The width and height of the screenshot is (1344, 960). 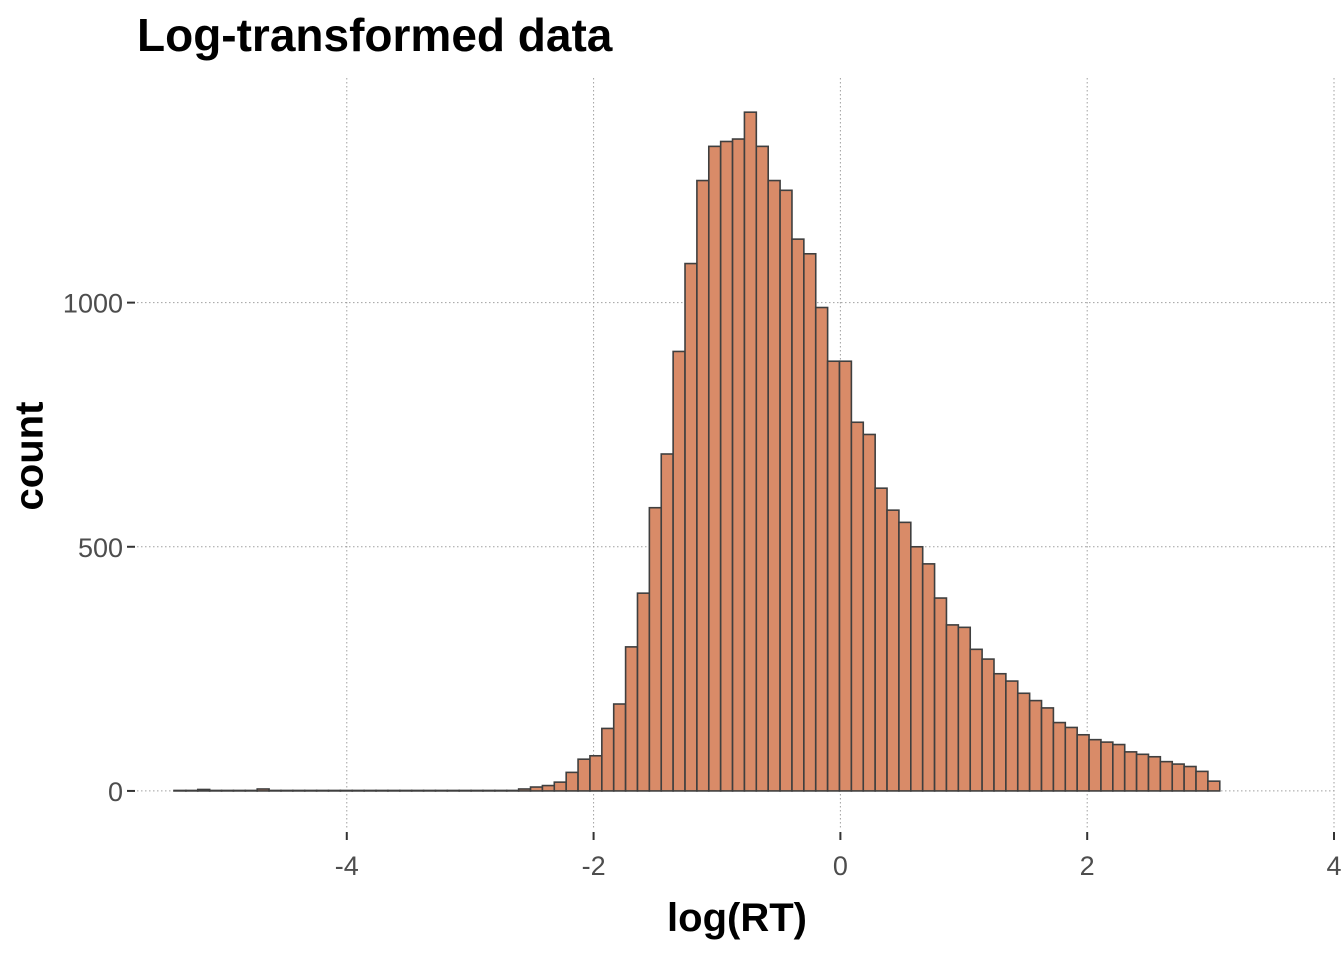 I want to click on y-tick-label: 0, so click(x=115, y=792).